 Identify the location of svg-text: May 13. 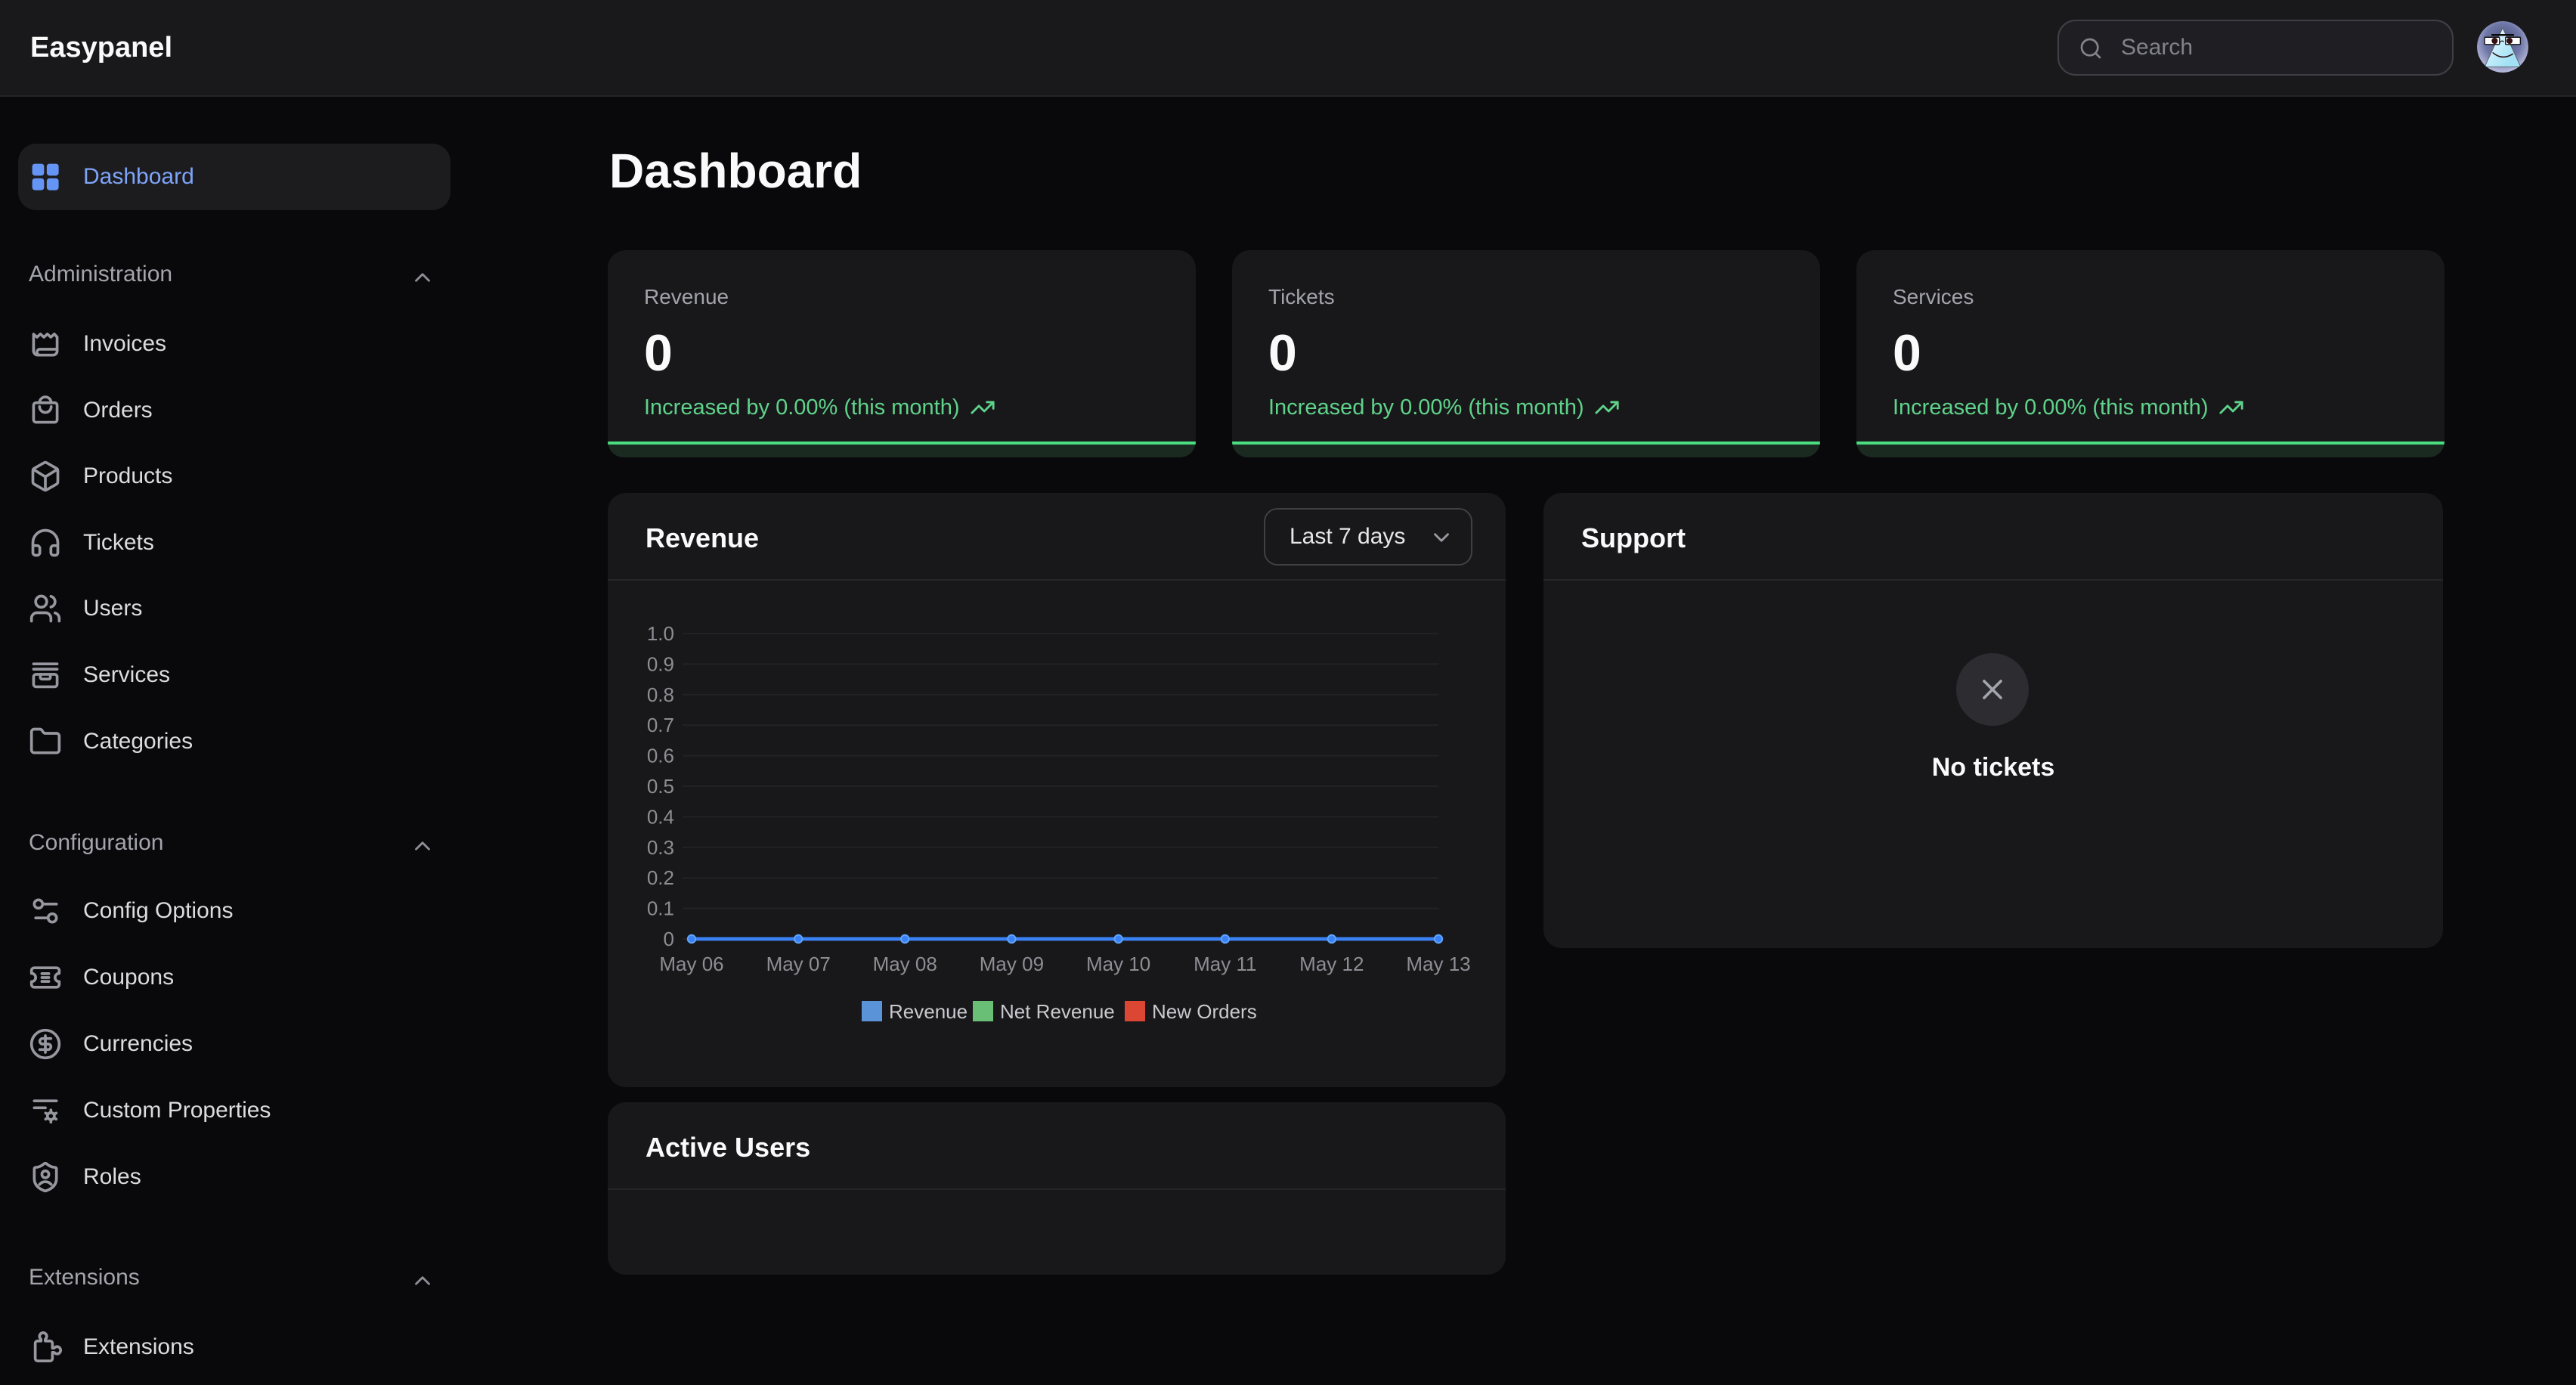
(1438, 964).